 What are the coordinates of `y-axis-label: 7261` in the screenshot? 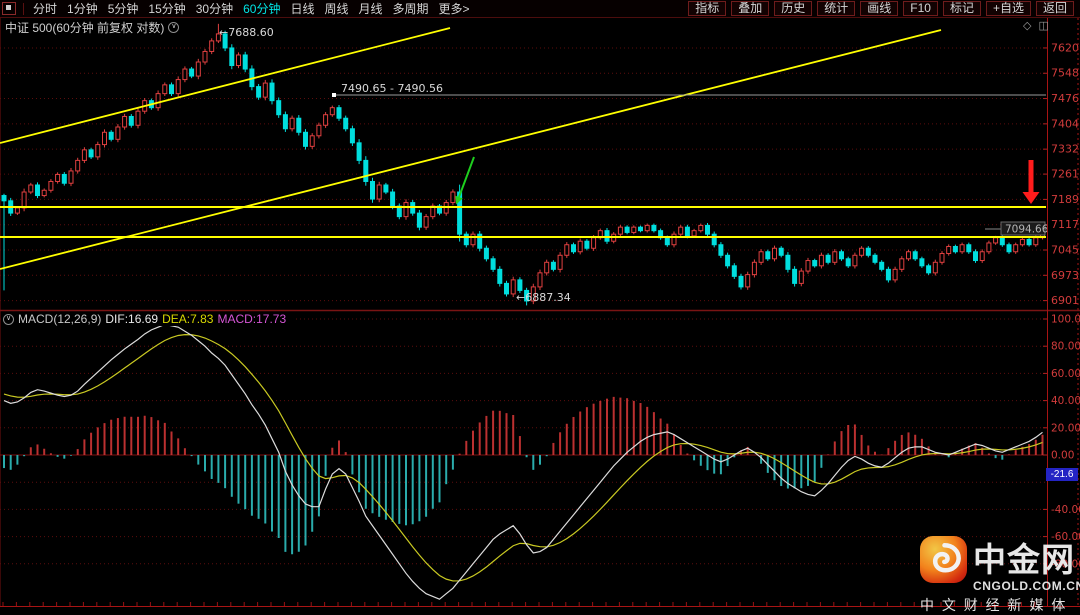 It's located at (1065, 174).